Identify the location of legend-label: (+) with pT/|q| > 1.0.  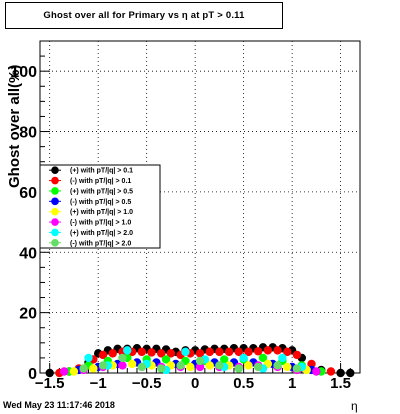
(101, 212).